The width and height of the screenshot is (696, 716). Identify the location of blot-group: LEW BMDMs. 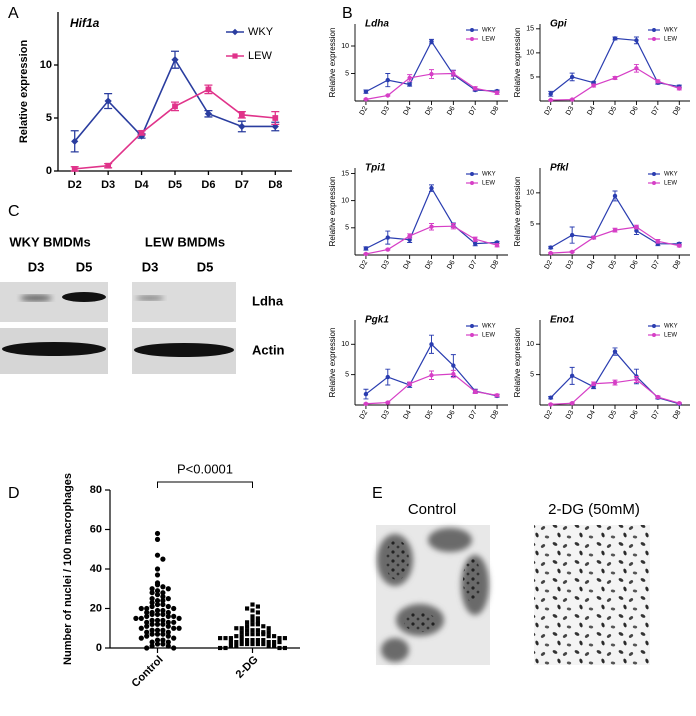
(185, 241).